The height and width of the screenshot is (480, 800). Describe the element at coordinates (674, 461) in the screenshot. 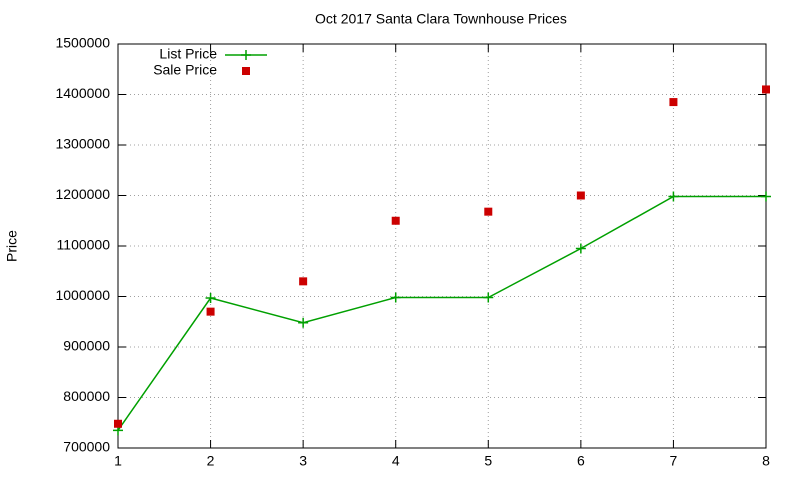

I see `x-tick-label: 7` at that location.